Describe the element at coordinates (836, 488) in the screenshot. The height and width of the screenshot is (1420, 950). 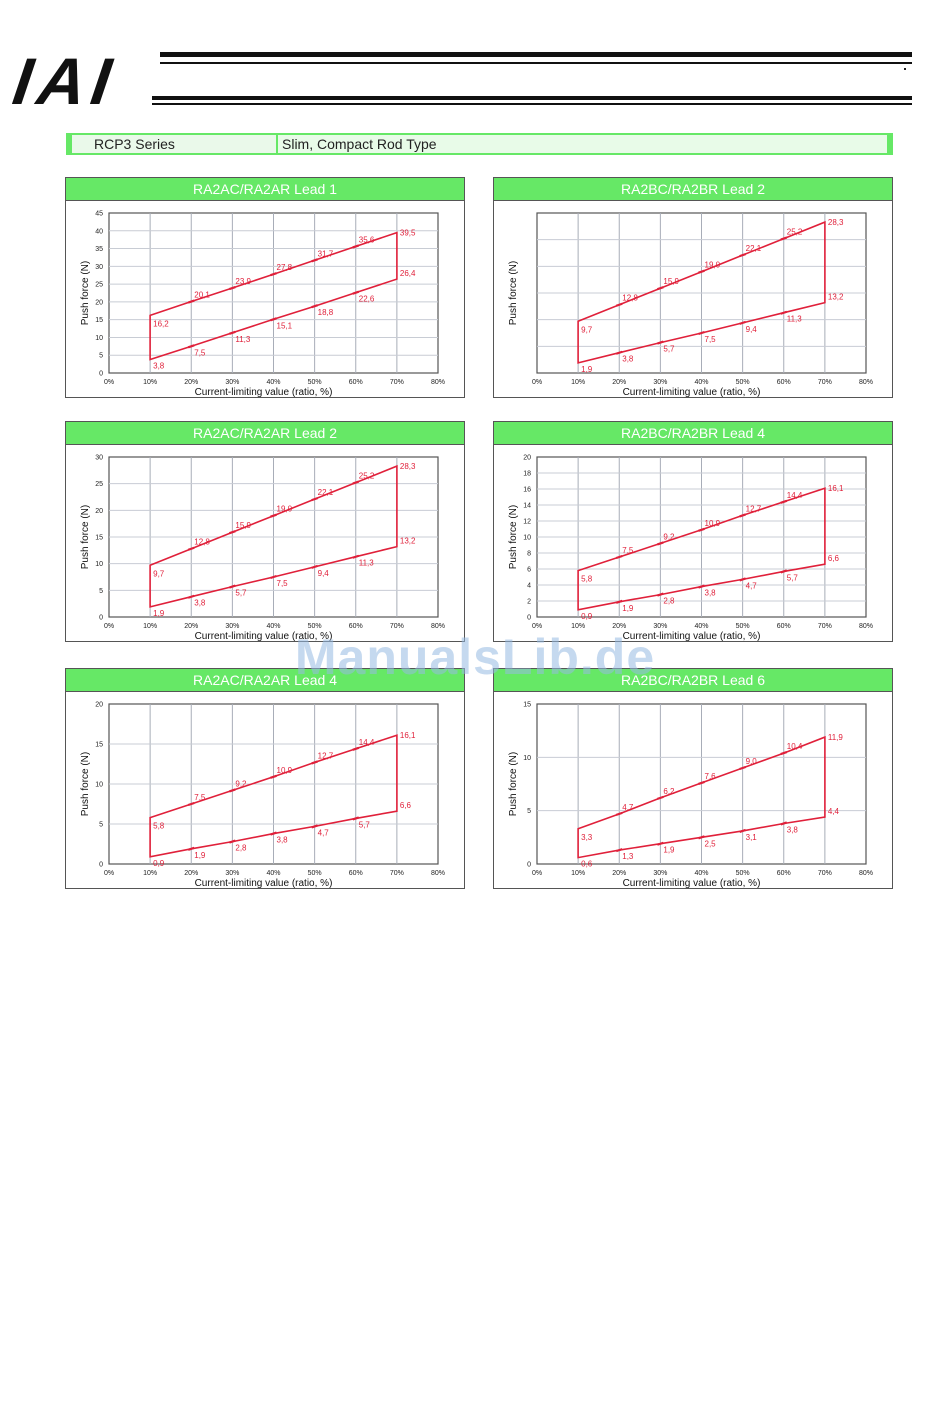
I see `upper-value-label: 16,1` at that location.